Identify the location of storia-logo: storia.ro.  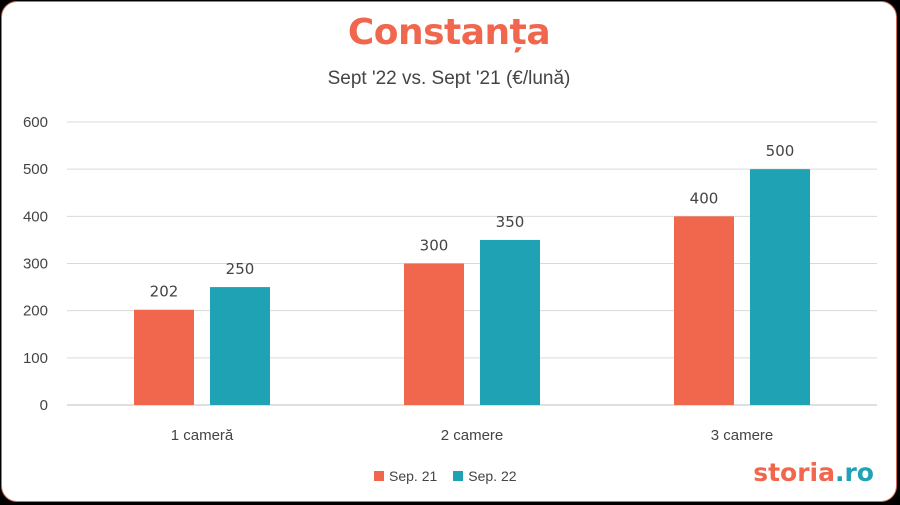
(813, 472).